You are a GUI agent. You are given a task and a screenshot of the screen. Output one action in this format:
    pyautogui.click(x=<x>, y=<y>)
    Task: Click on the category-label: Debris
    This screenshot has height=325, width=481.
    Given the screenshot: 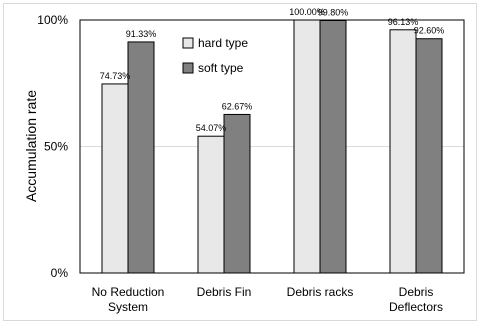 What is the action you would take?
    pyautogui.click(x=416, y=292)
    